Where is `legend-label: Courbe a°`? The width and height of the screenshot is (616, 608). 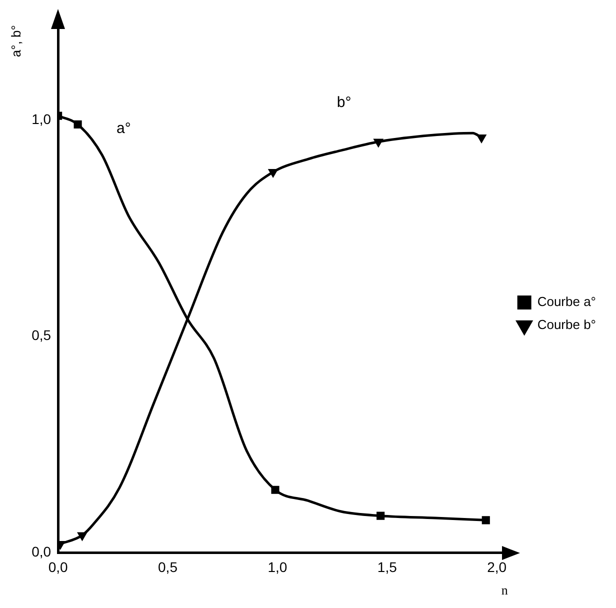
legend-label: Courbe a° is located at coordinates (566, 302).